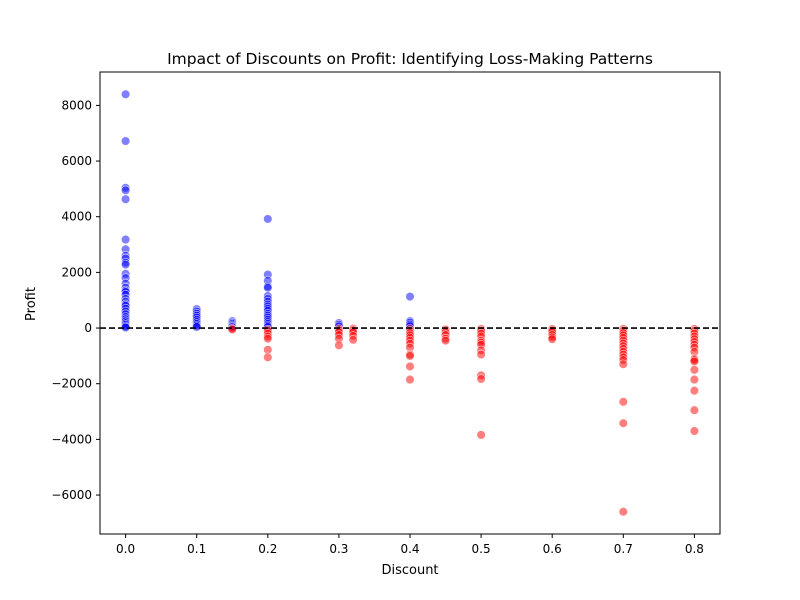 The width and height of the screenshot is (800, 600). What do you see at coordinates (125, 549) in the screenshot?
I see `x-tick-label: 0.0` at bounding box center [125, 549].